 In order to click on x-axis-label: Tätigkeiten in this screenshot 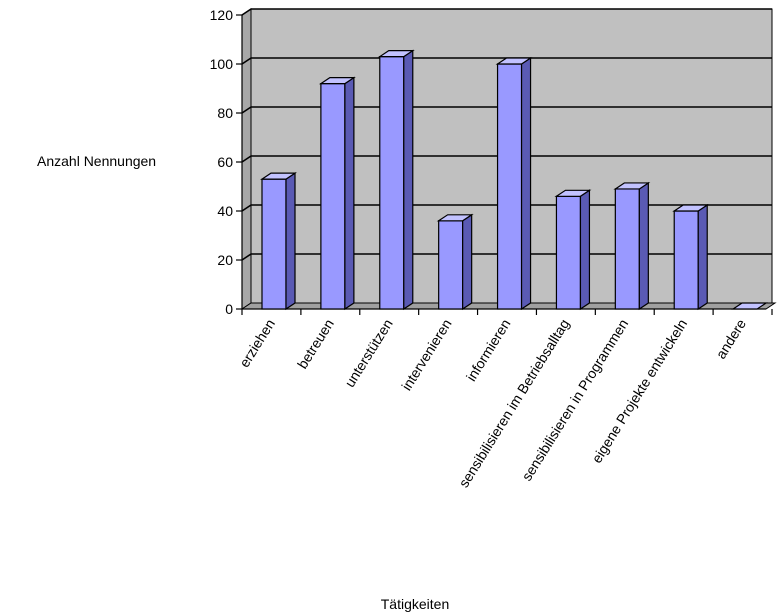, I will do `click(415, 604)`.